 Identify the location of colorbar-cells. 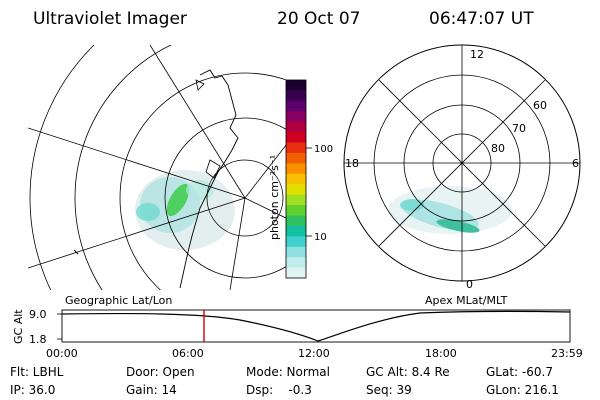
(296, 179).